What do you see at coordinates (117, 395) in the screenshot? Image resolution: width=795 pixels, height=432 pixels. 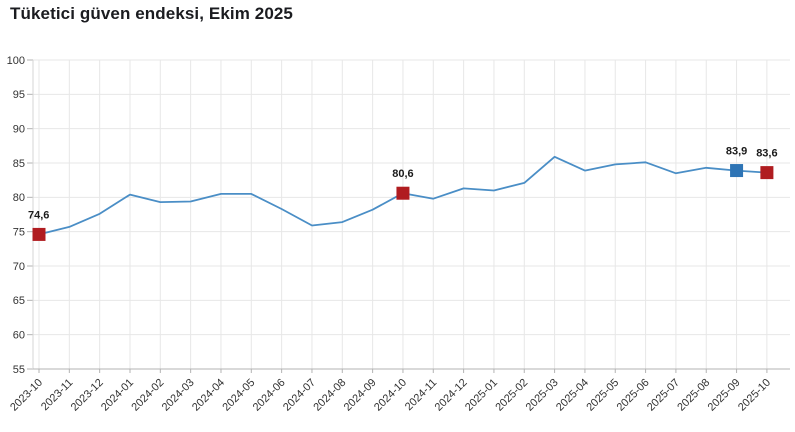 I see `x-axis-tick-label: 2024-01` at bounding box center [117, 395].